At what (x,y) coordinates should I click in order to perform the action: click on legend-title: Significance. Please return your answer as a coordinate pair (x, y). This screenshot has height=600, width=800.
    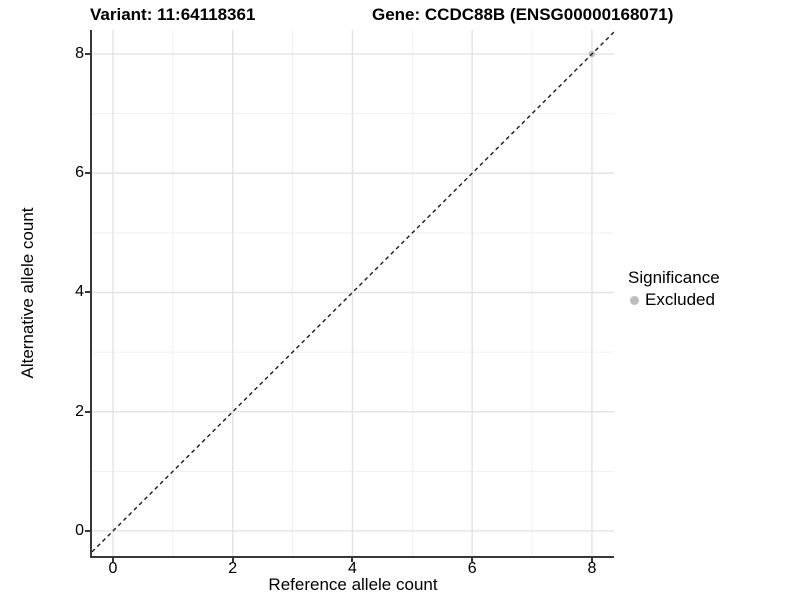
    Looking at the image, I should click on (674, 277).